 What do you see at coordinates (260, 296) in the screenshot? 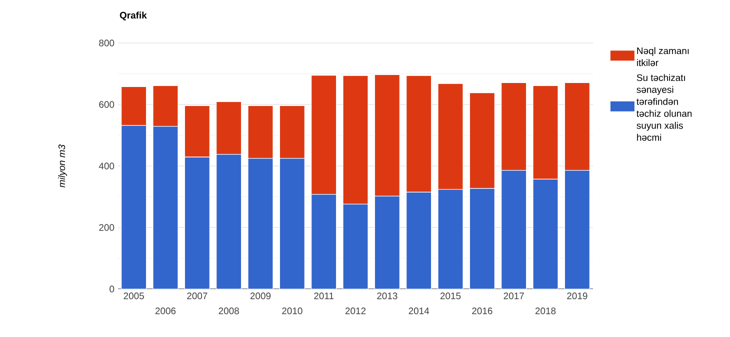
I see `x-tick-label: 2009` at bounding box center [260, 296].